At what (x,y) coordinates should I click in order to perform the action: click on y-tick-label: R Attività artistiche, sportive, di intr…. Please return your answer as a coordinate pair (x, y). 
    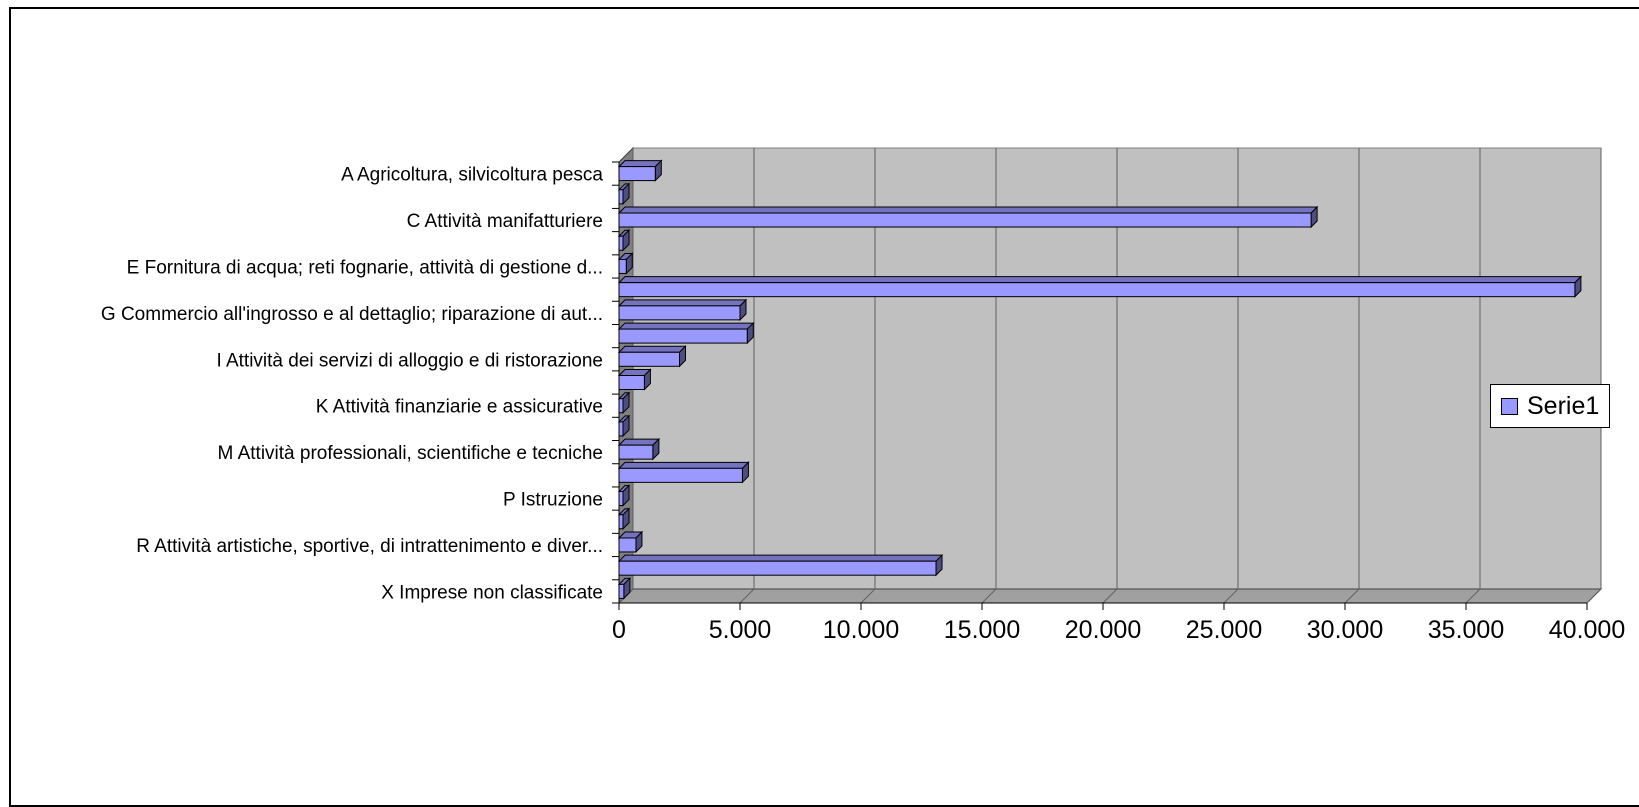
    Looking at the image, I should click on (369, 546).